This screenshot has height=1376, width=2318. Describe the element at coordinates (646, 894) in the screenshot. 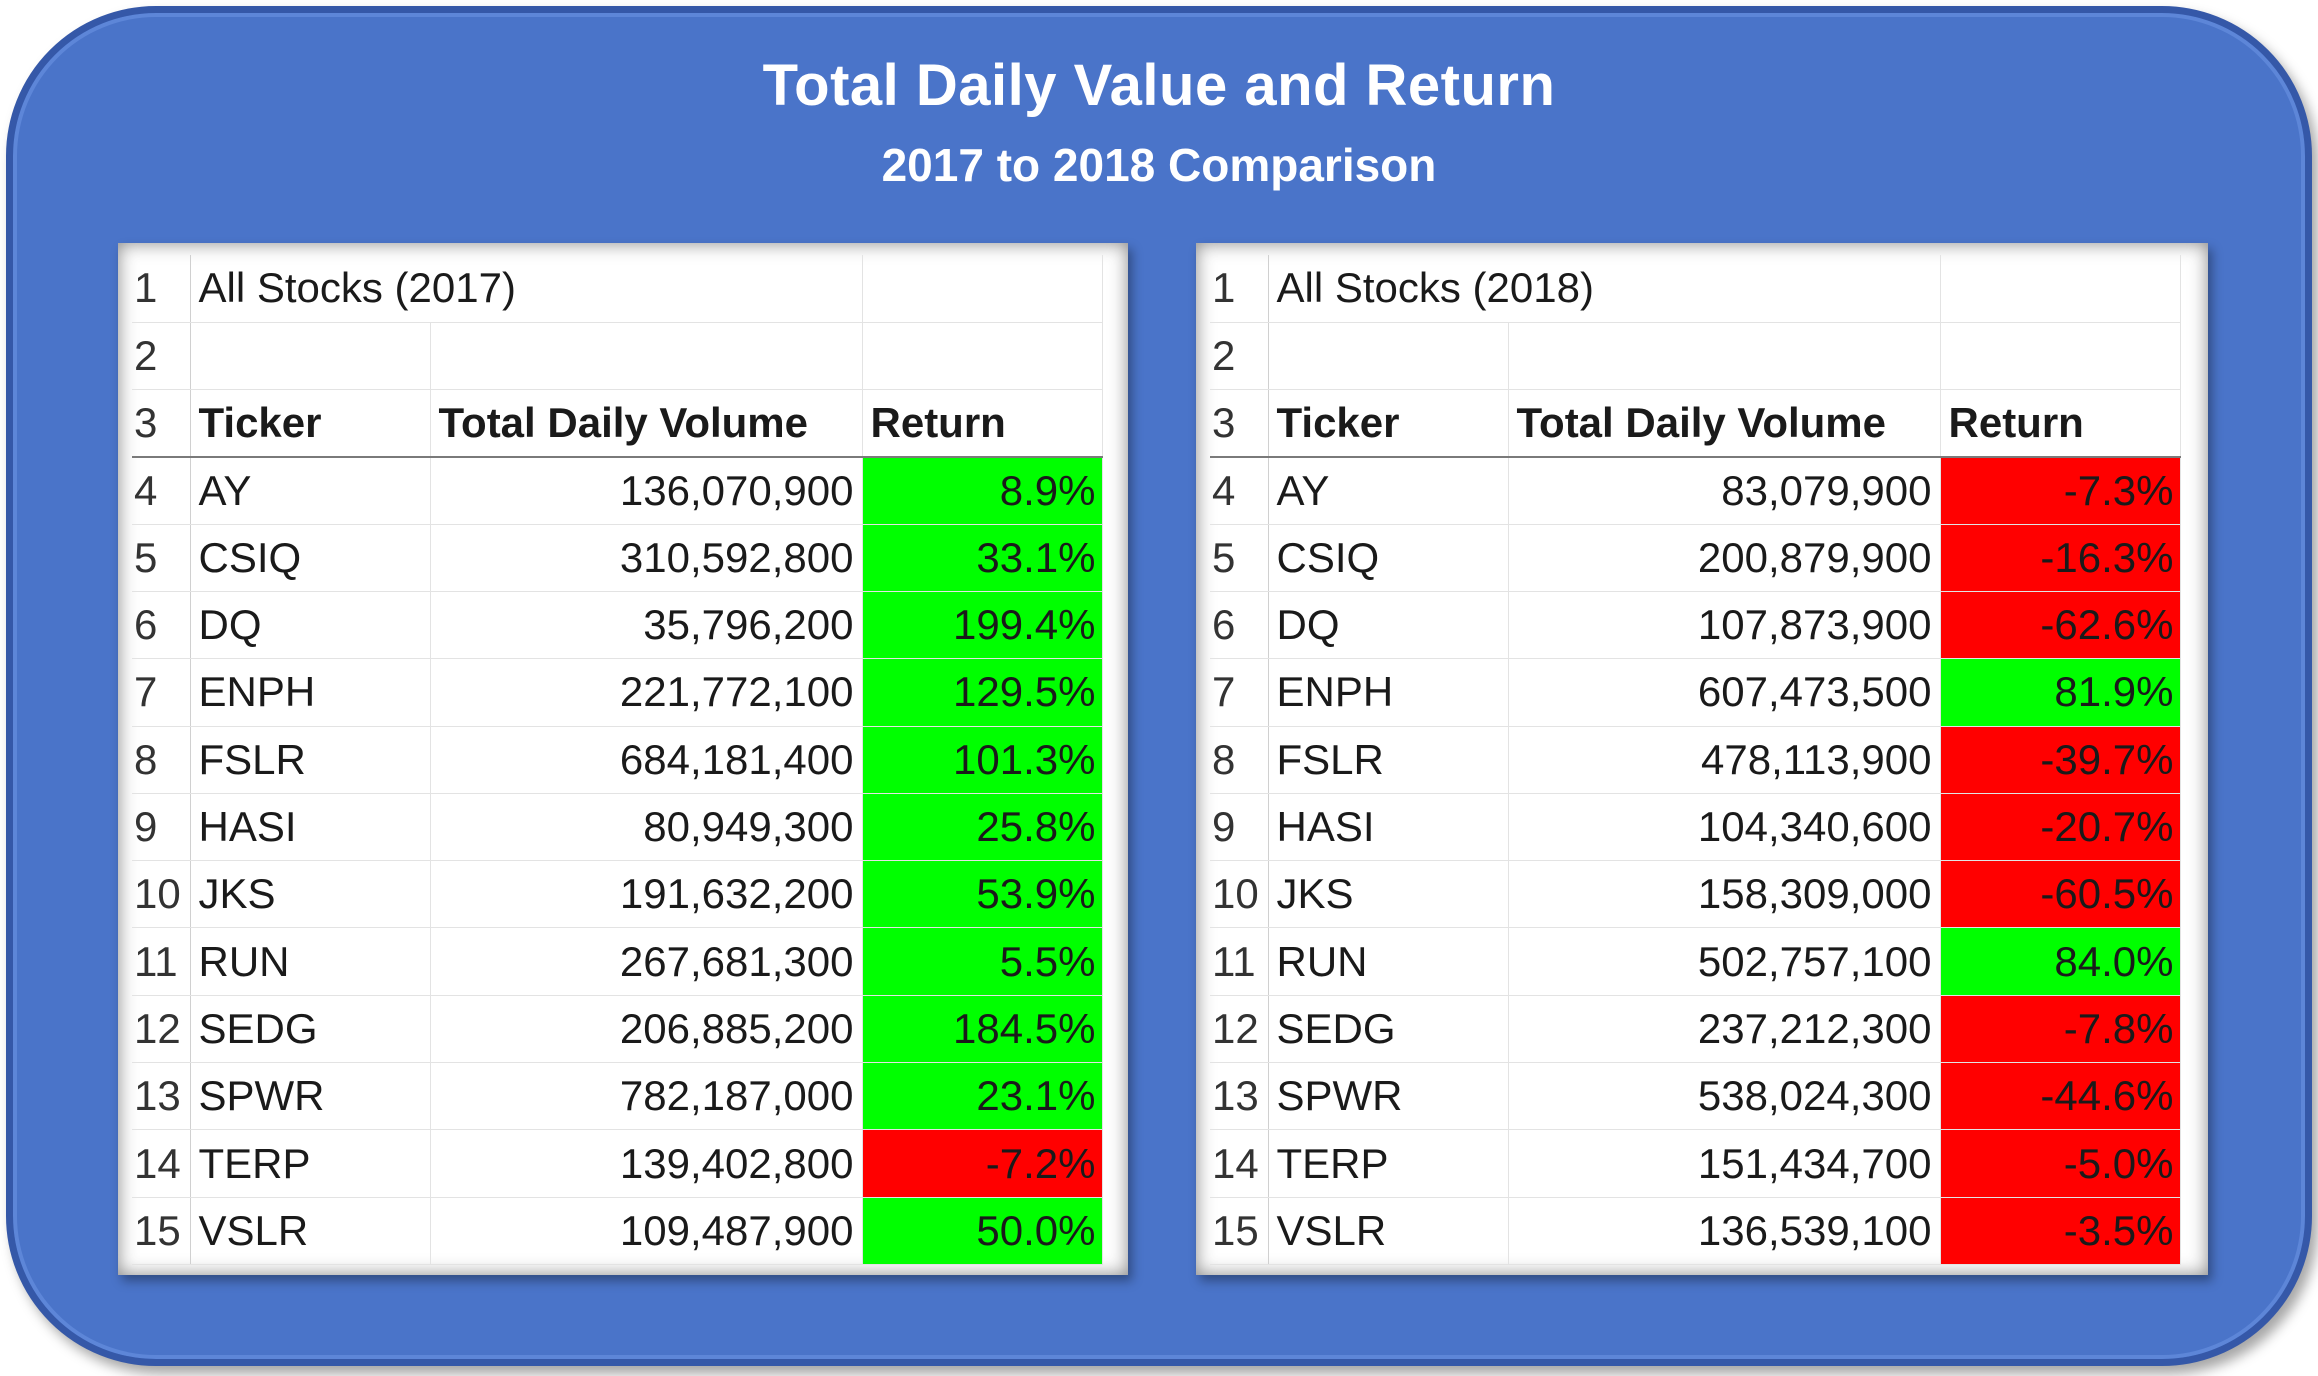

I see `volume-cell: 191,632,200` at that location.